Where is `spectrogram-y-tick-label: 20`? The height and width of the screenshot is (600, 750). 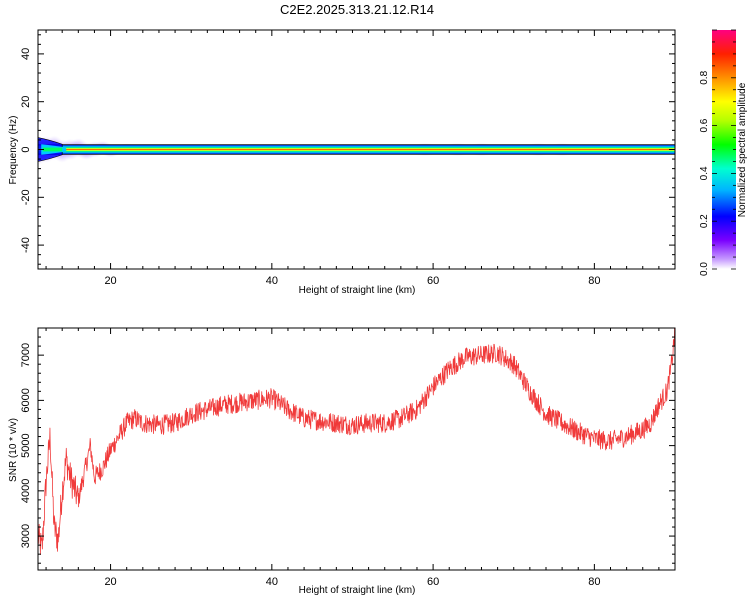
spectrogram-y-tick-label: 20 is located at coordinates (26, 102).